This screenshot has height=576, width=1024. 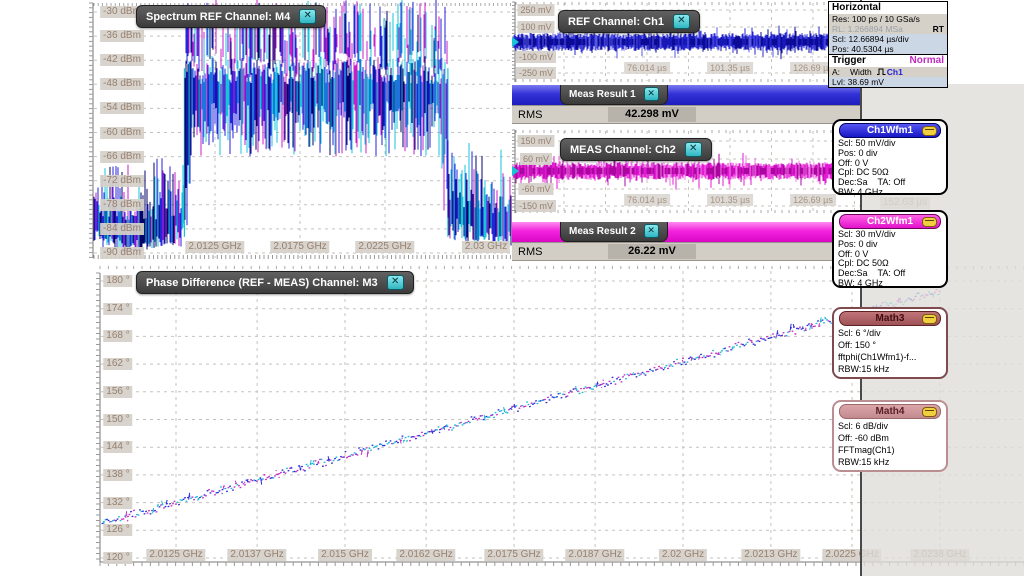 I want to click on ch2wfm1-coupling: Cpl: DC 50Ω, so click(x=863, y=263).